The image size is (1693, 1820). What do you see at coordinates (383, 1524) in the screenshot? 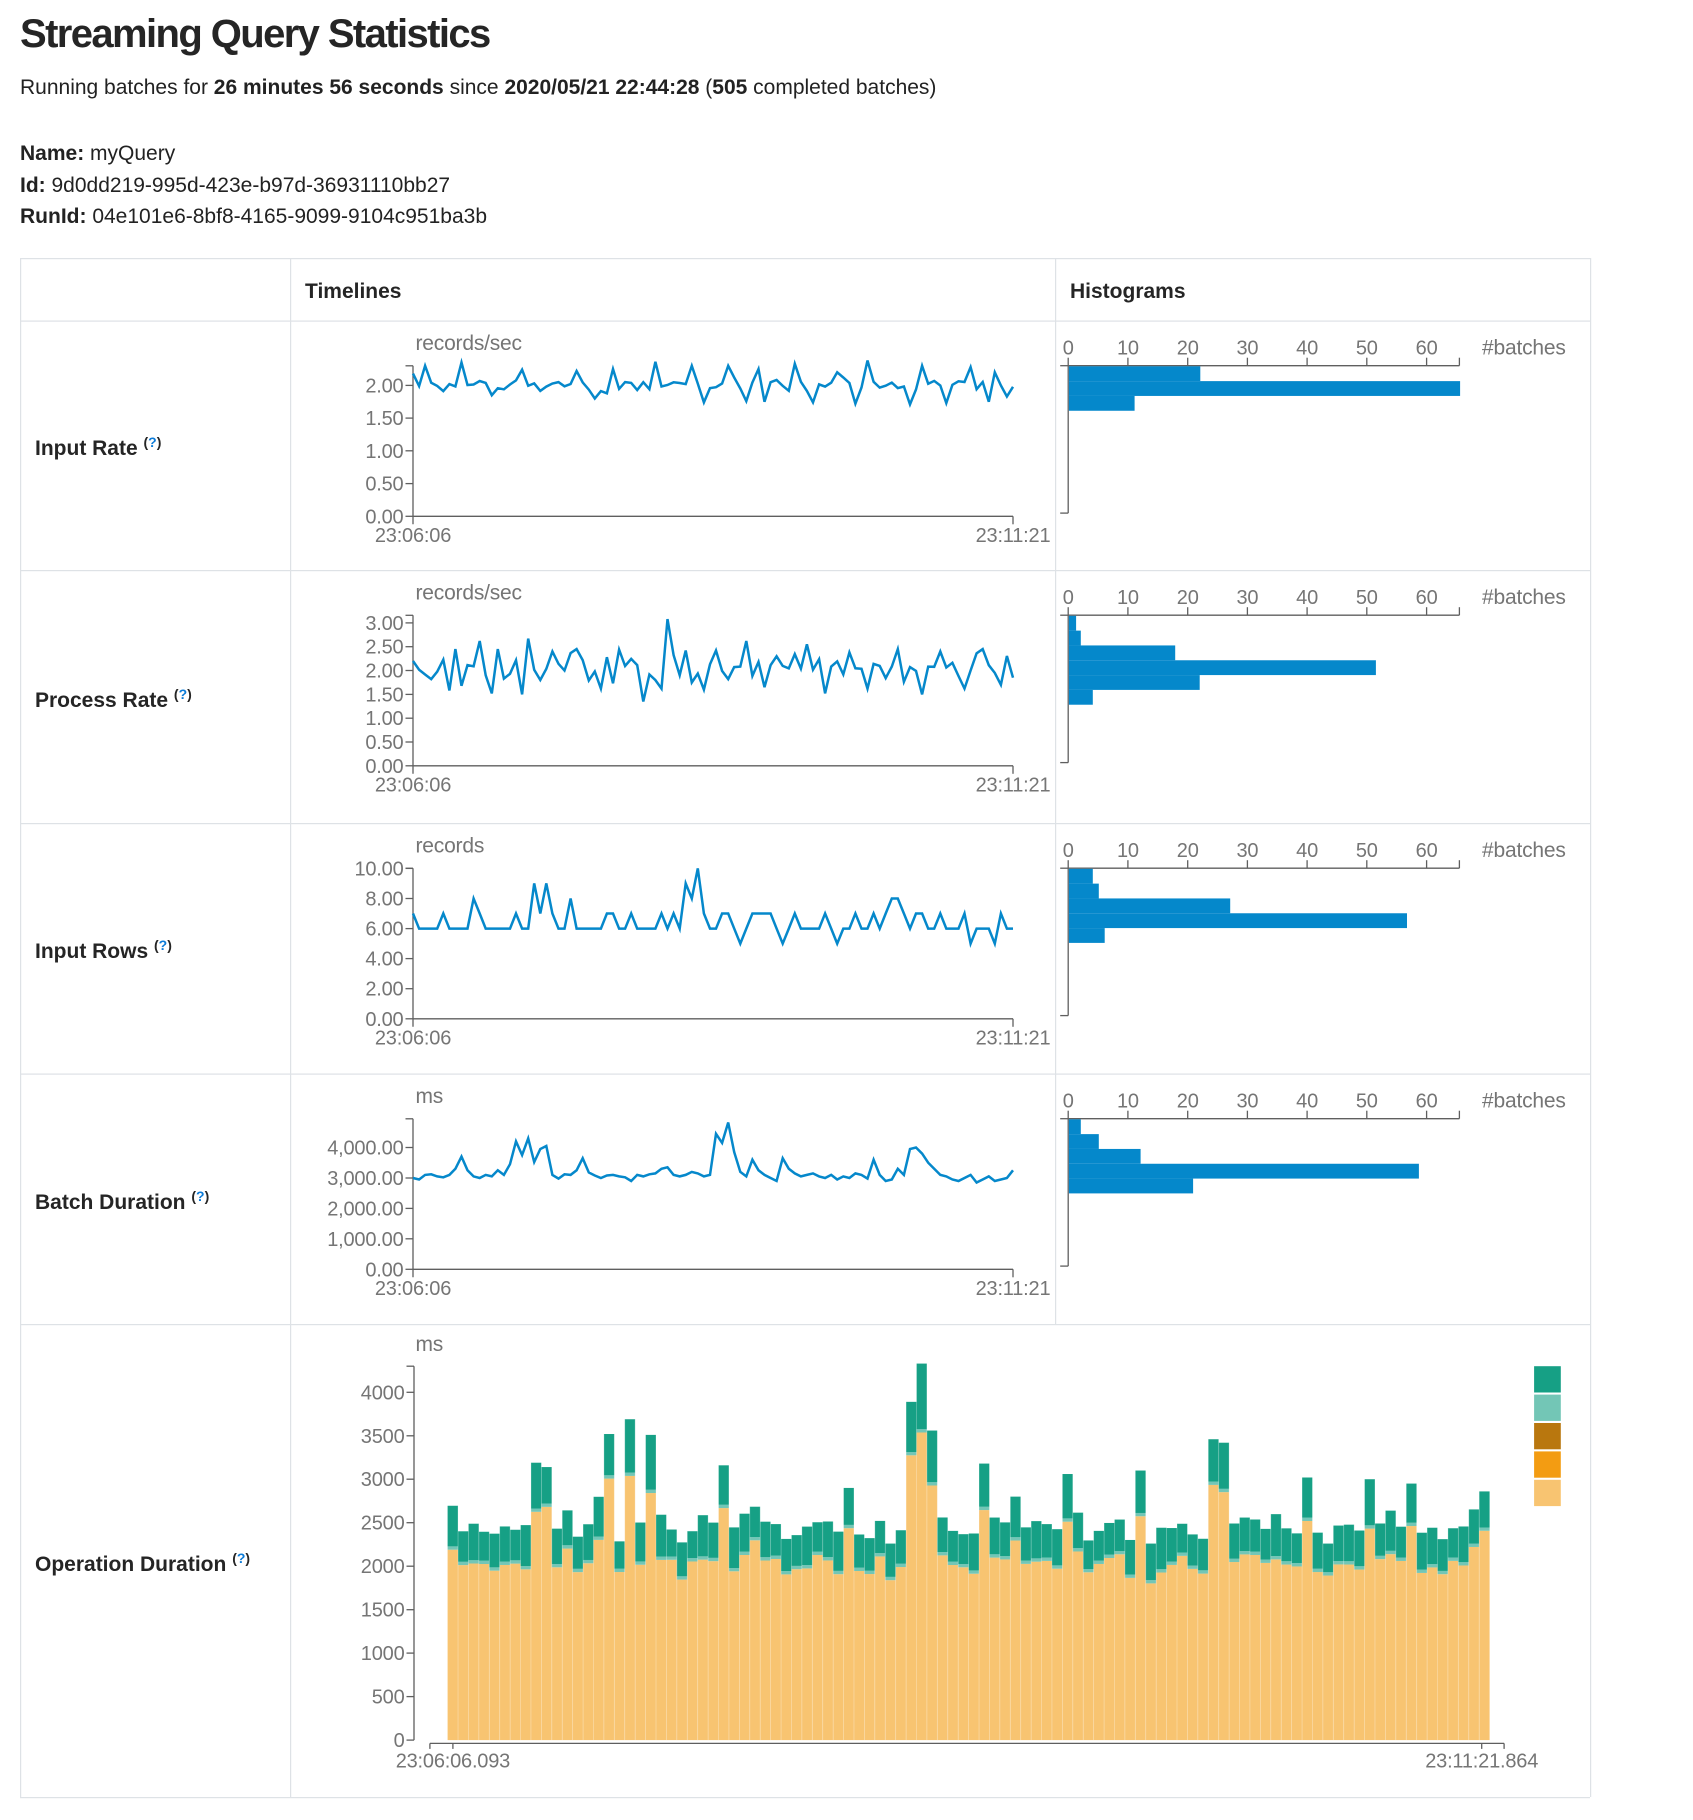
I see `svg-text: 2500` at bounding box center [383, 1524].